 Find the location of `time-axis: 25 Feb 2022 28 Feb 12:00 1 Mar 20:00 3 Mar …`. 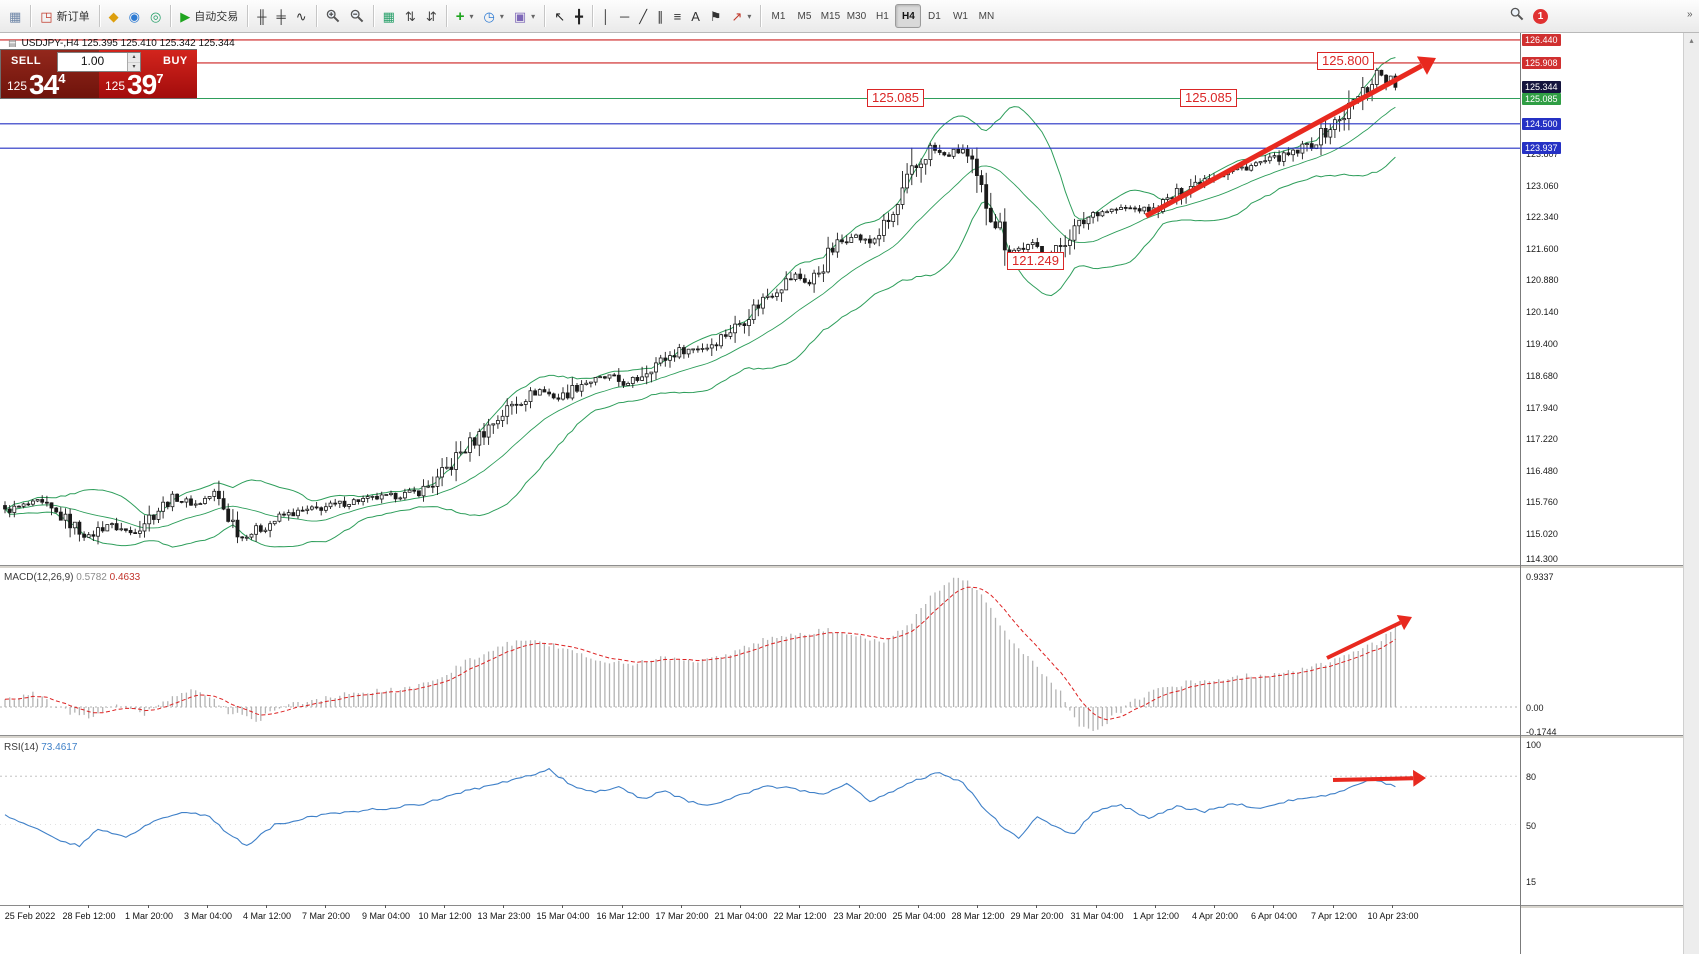

time-axis: 25 Feb 2022 28 Feb 12:00 1 Mar 20:00 3 Mar … is located at coordinates (760, 914).